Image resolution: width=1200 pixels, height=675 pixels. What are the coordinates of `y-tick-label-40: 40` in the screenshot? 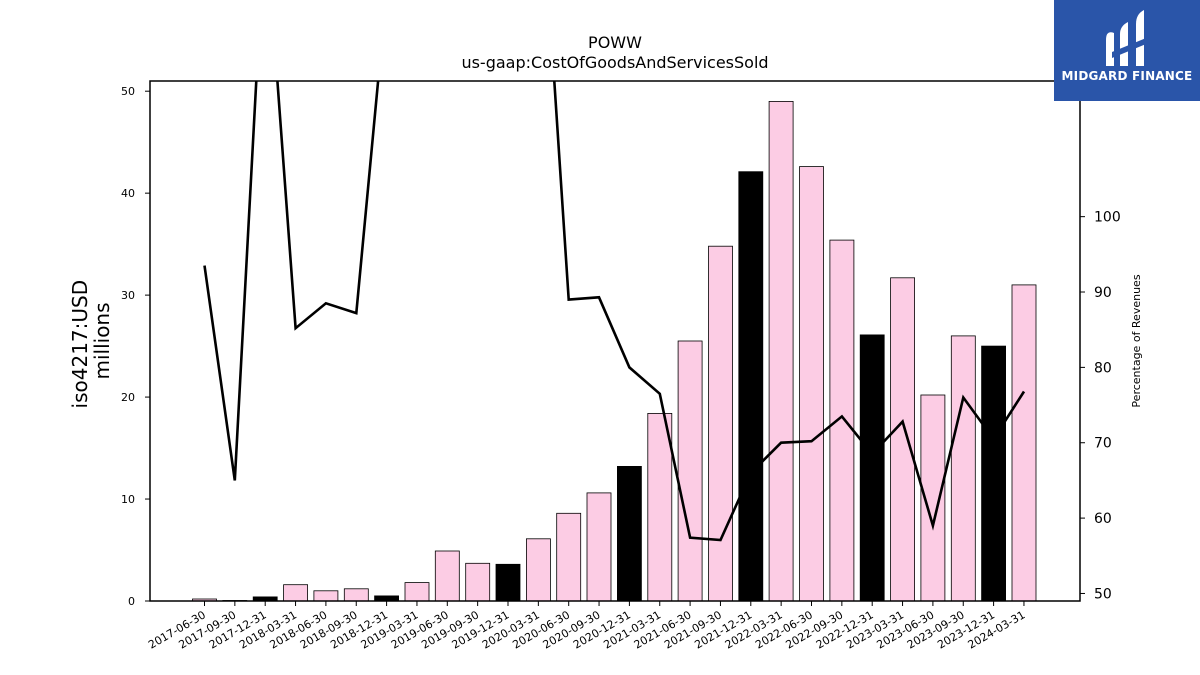 It's located at (128, 193).